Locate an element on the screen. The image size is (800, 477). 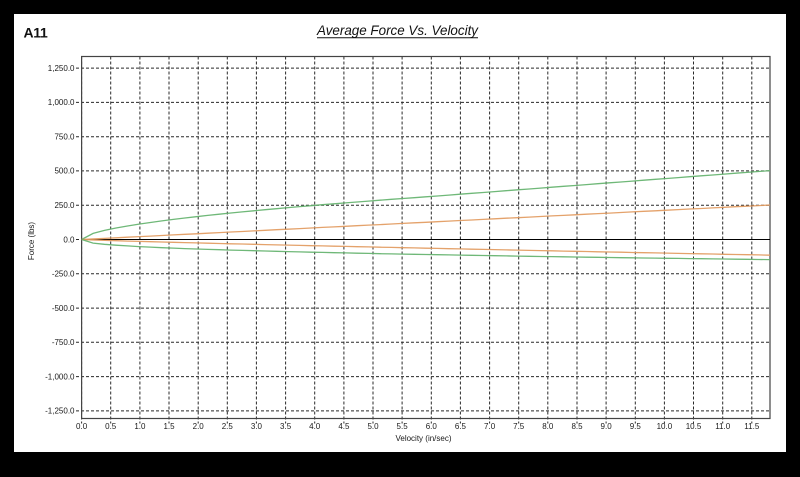
svg-text: 4.0 is located at coordinates (315, 426).